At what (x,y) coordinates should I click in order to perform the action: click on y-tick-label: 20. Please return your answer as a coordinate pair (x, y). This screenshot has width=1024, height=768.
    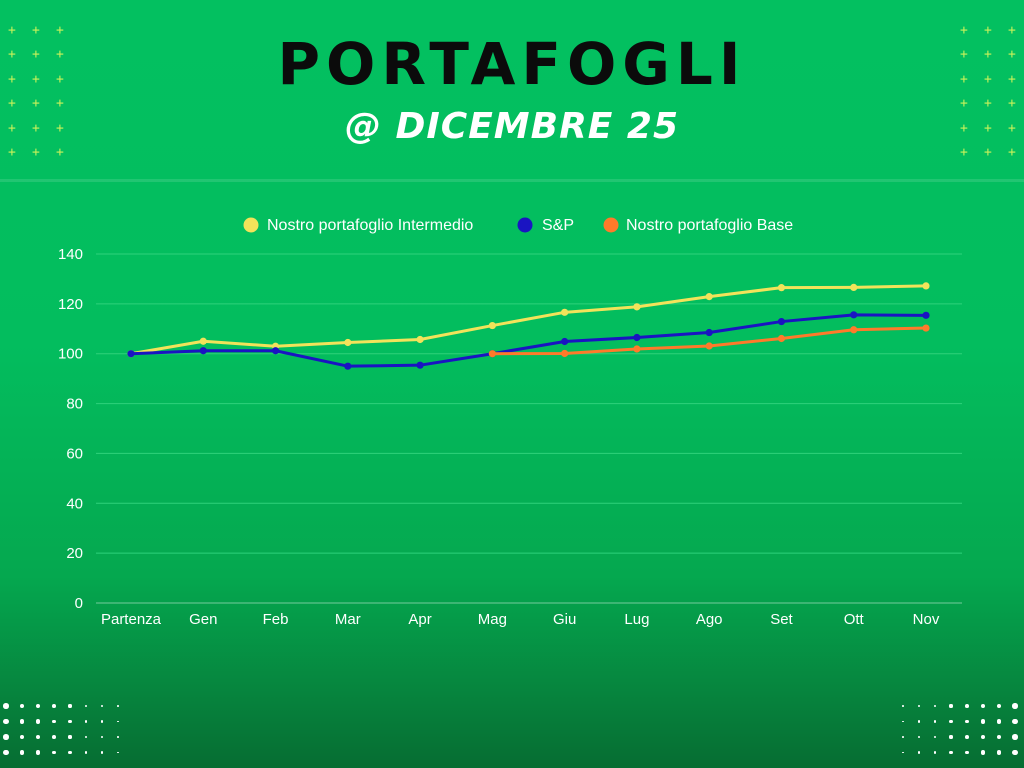
    Looking at the image, I should click on (74, 553).